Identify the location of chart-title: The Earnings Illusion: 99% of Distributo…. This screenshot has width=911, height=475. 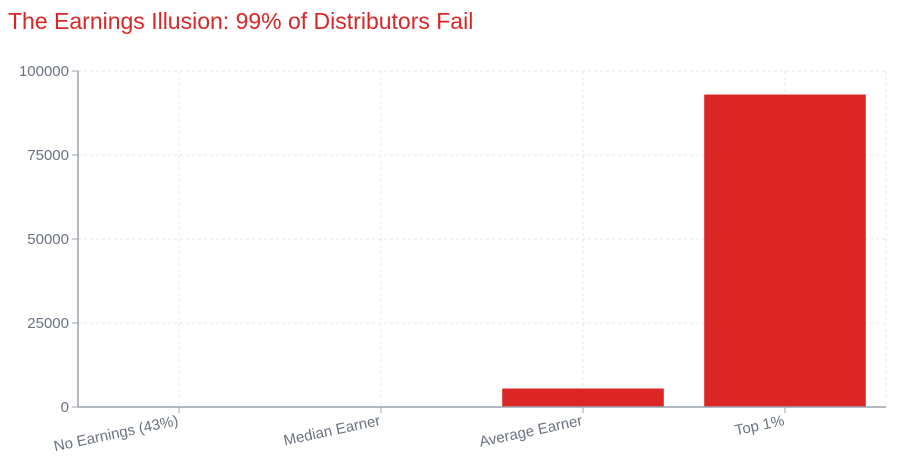
(241, 21).